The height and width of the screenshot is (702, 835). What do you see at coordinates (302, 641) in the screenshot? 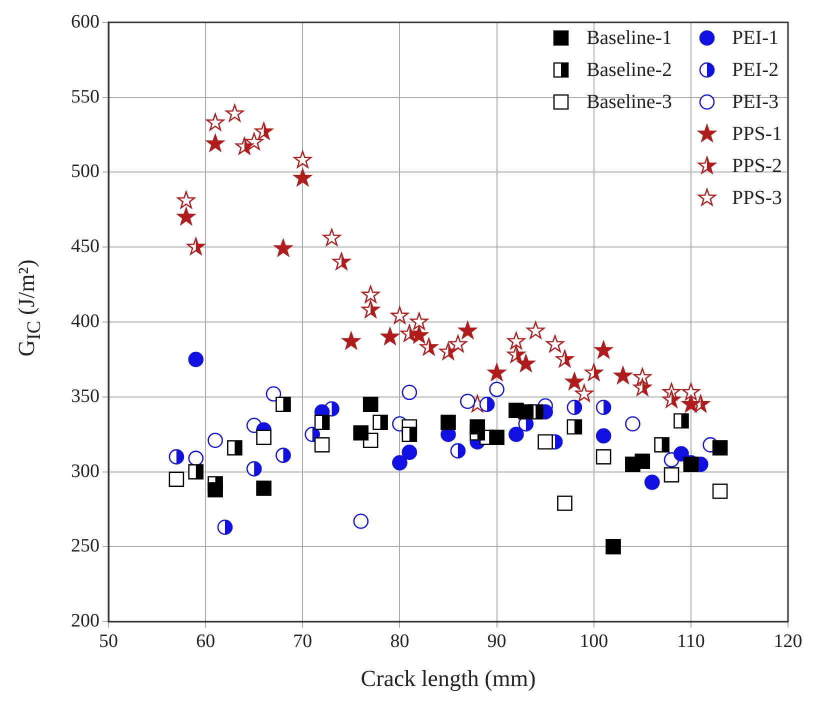
I see `x-tick-label: 70` at bounding box center [302, 641].